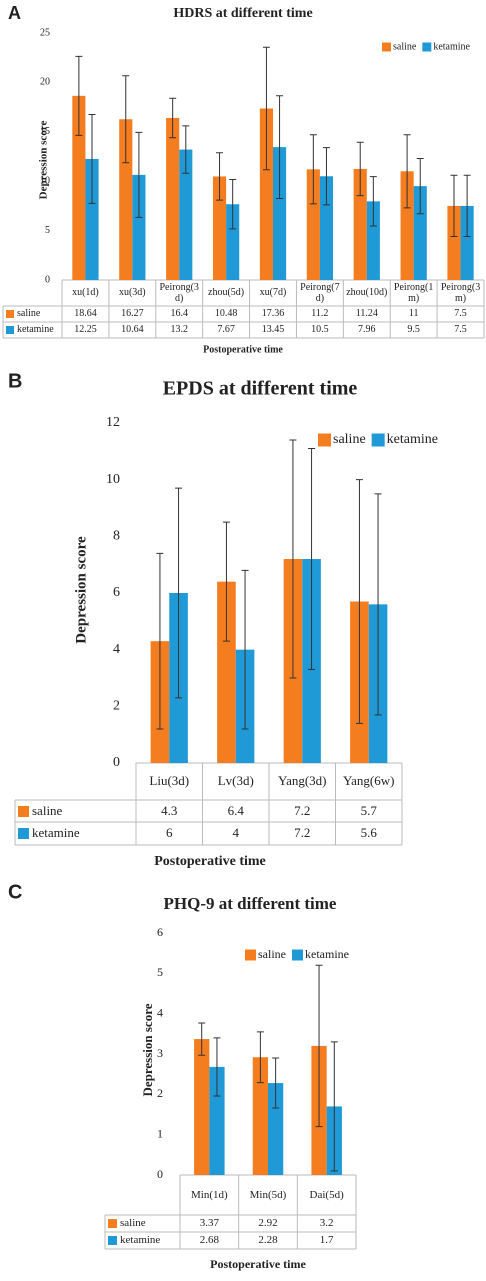 This screenshot has width=486, height=1281. What do you see at coordinates (209, 1223) in the screenshot?
I see `table-value-box: 3.37` at bounding box center [209, 1223].